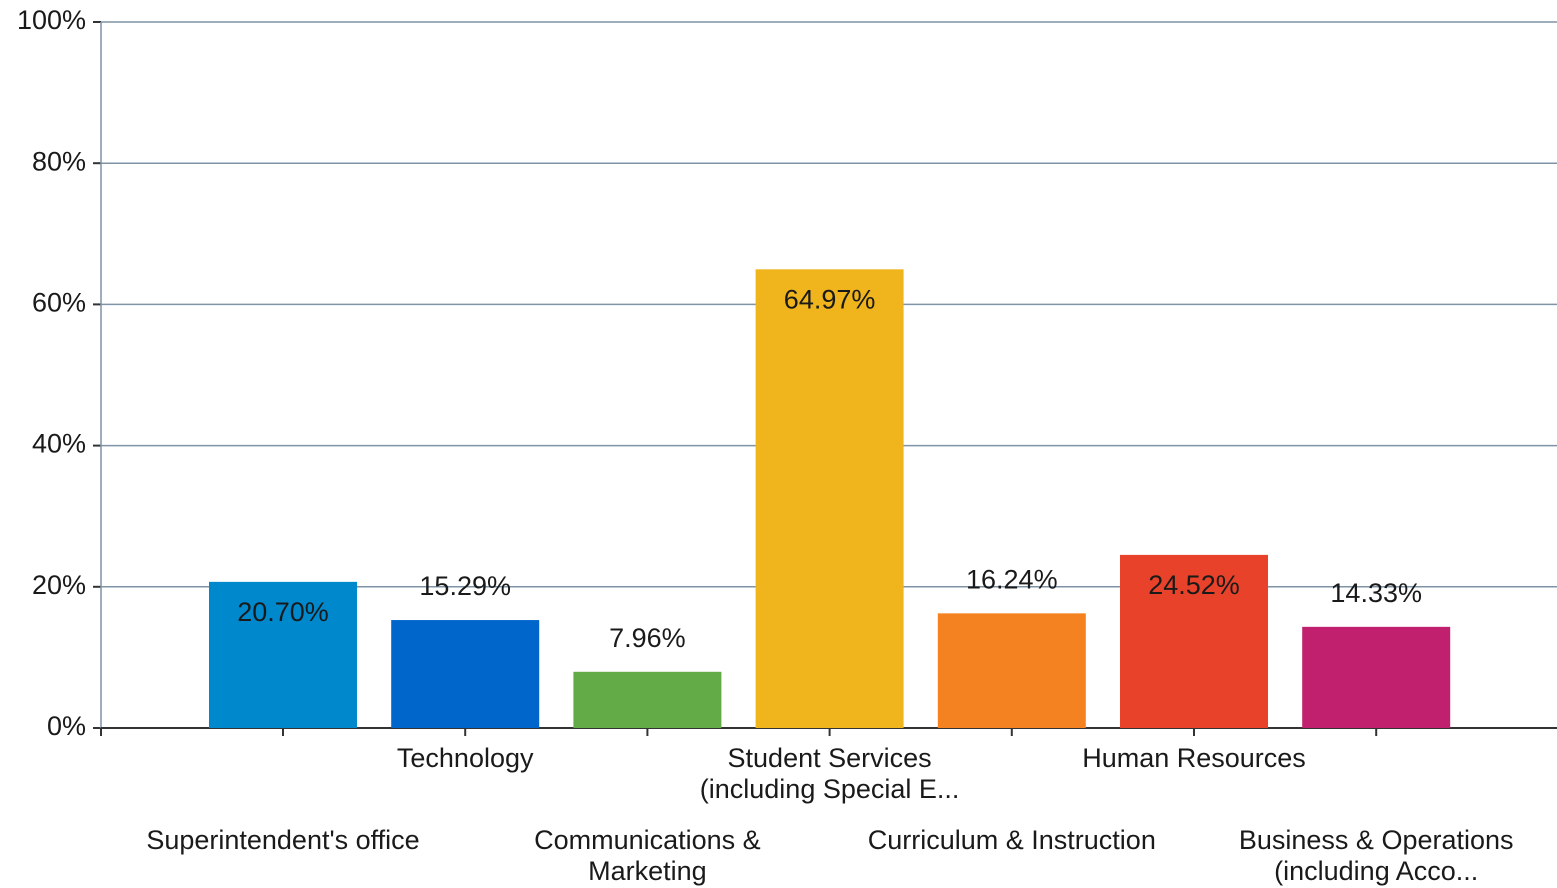 This screenshot has width=1557, height=888. Describe the element at coordinates (465, 586) in the screenshot. I see `value-label: 15.29%` at that location.